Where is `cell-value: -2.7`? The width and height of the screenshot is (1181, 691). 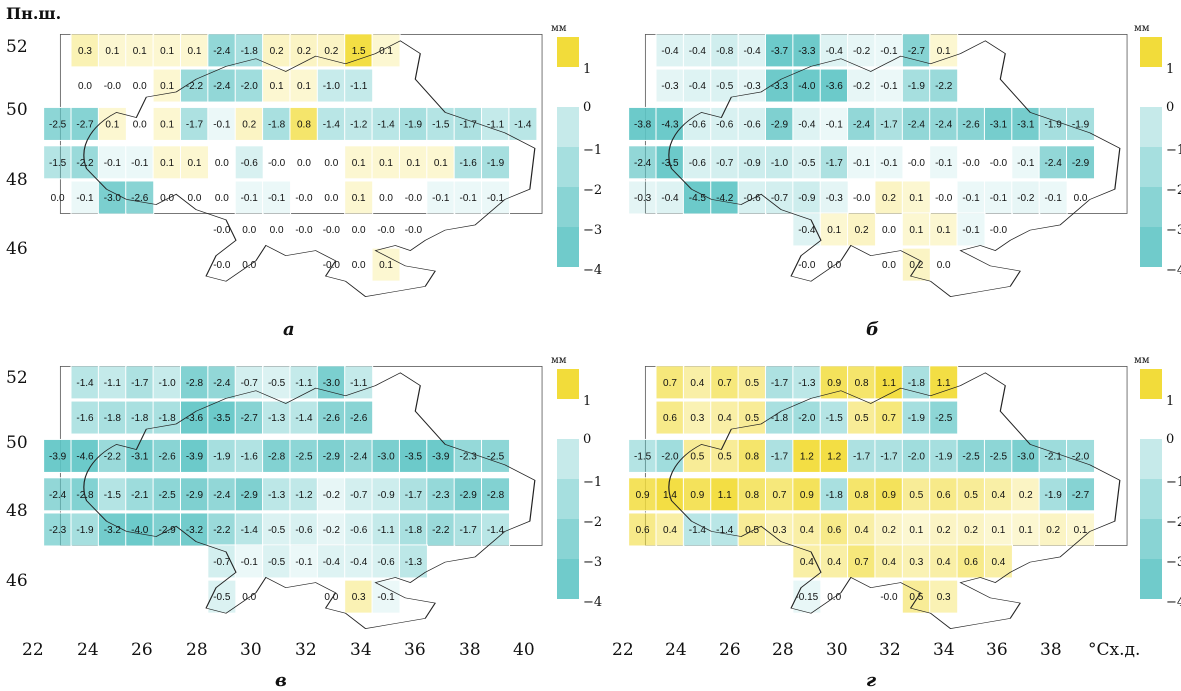 cell-value: -2.7 is located at coordinates (250, 418).